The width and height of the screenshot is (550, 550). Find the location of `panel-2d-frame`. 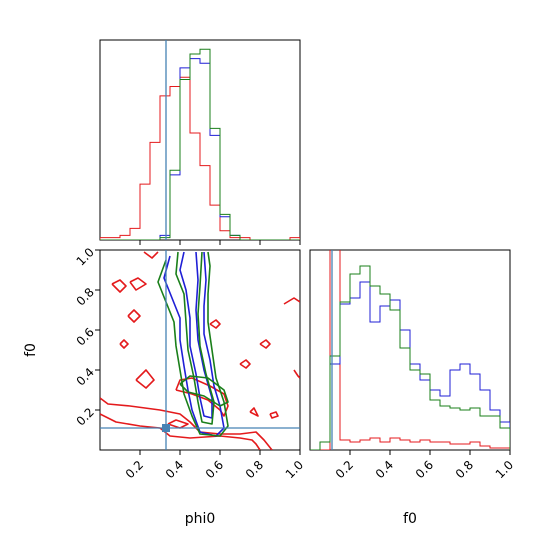

panel-2d-frame is located at coordinates (200, 350).